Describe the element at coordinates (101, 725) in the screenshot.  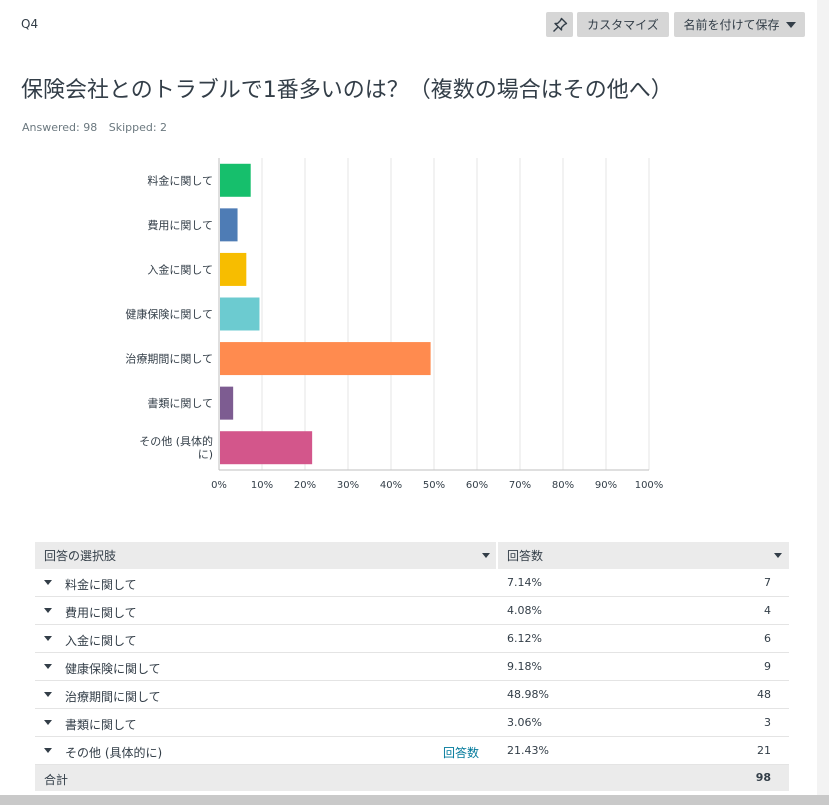
I see `choice-label: 書類に関して` at that location.